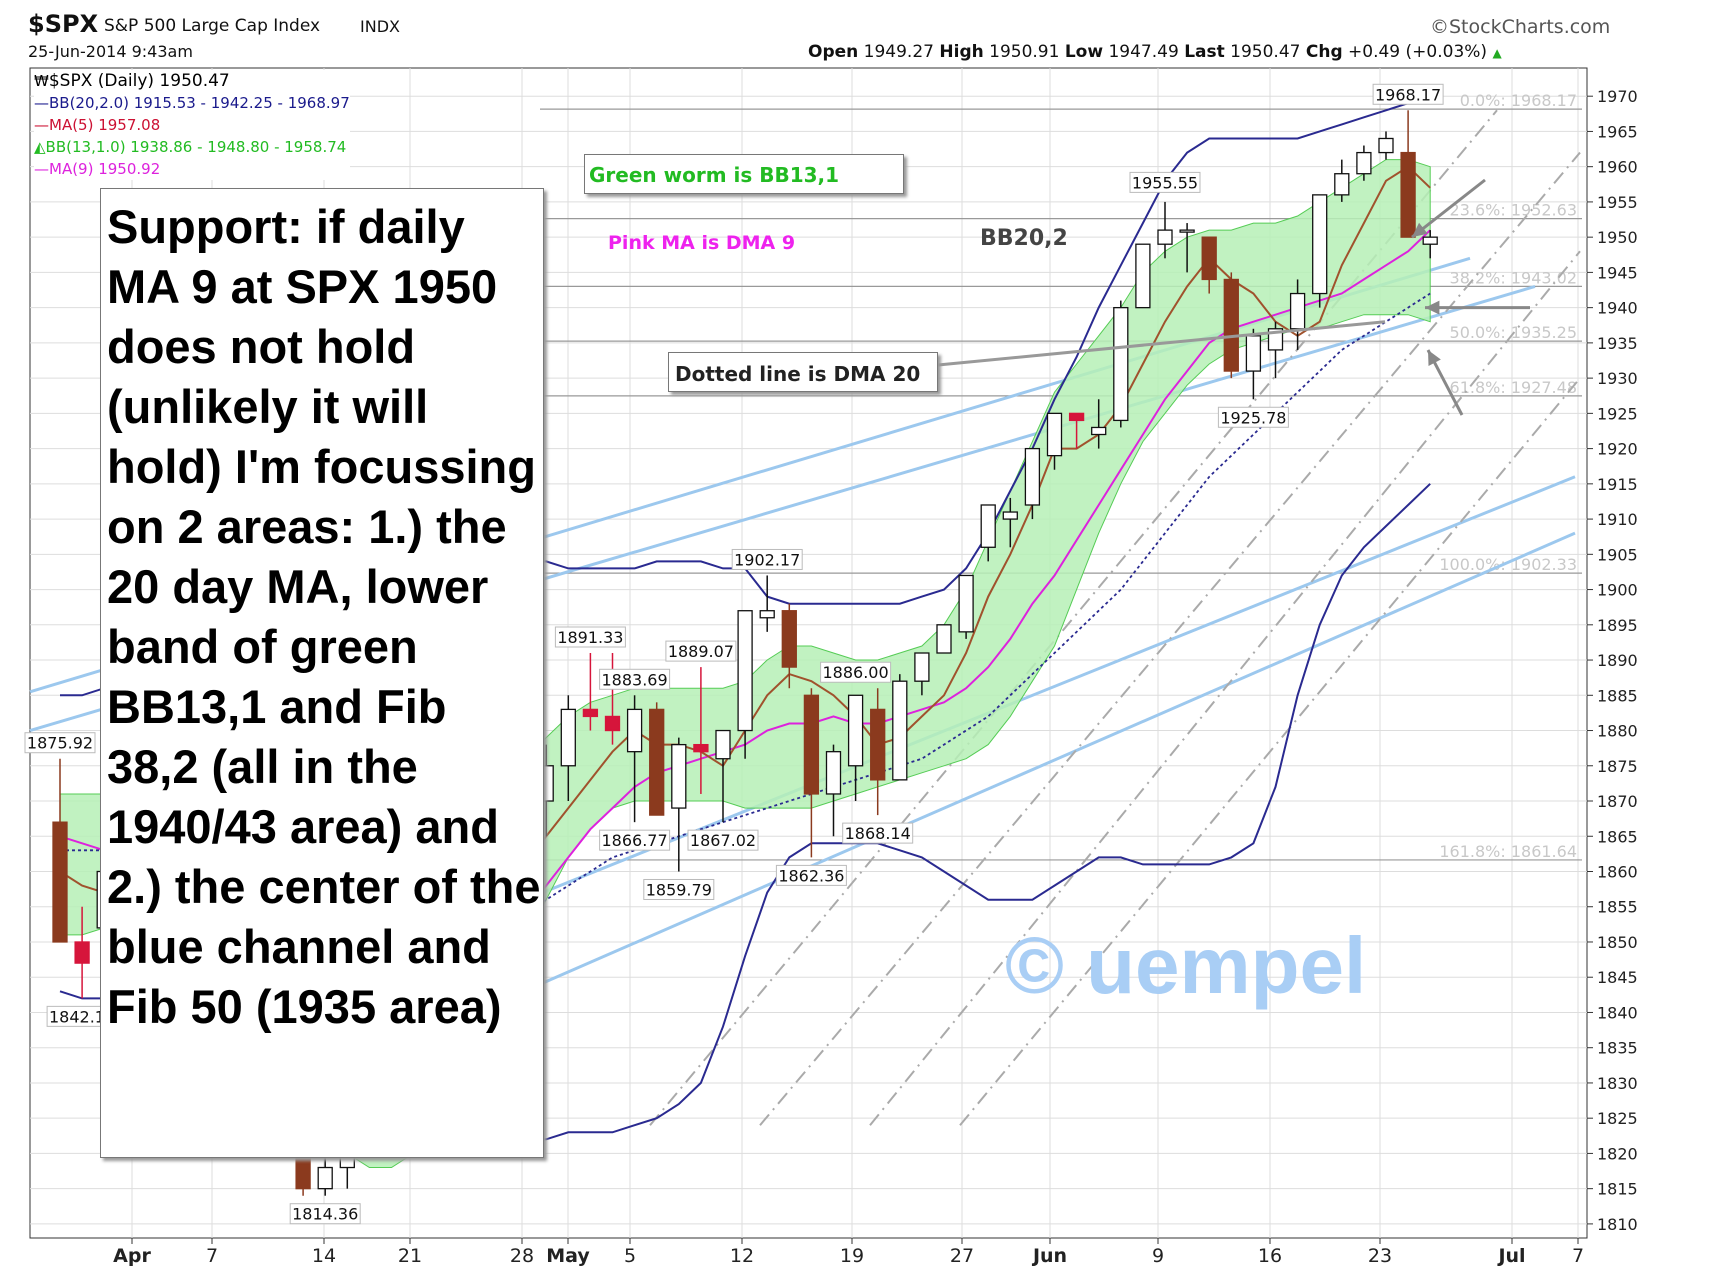  I want to click on legend-item-bb20: —BB(20,2.0) 1915.53 - 1942.25 - 1968.97, so click(192, 103).